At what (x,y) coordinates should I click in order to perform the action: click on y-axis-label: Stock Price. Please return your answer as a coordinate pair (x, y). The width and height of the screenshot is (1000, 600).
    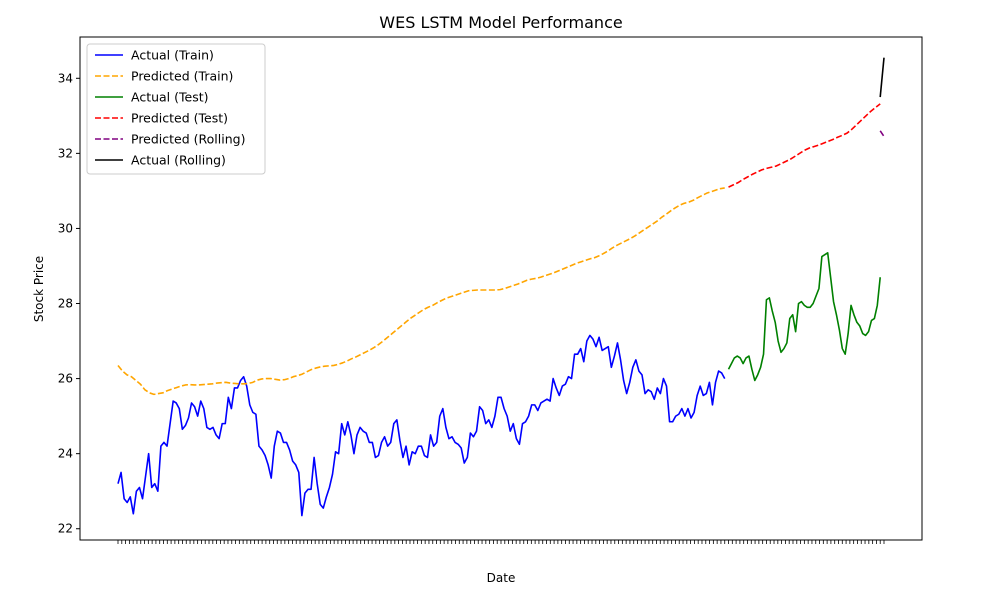
    Looking at the image, I should click on (39, 289).